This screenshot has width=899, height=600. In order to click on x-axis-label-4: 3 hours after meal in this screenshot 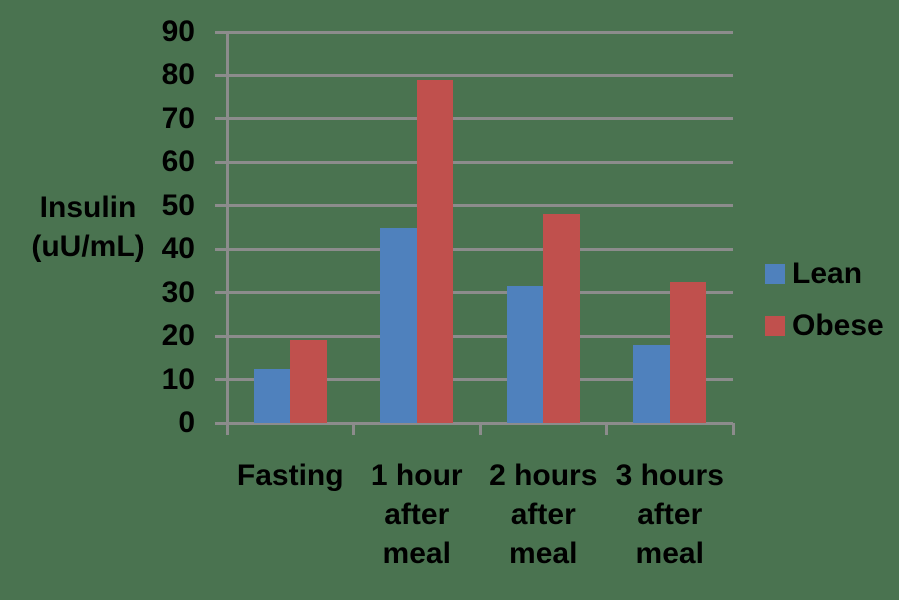, I will do `click(669, 514)`.